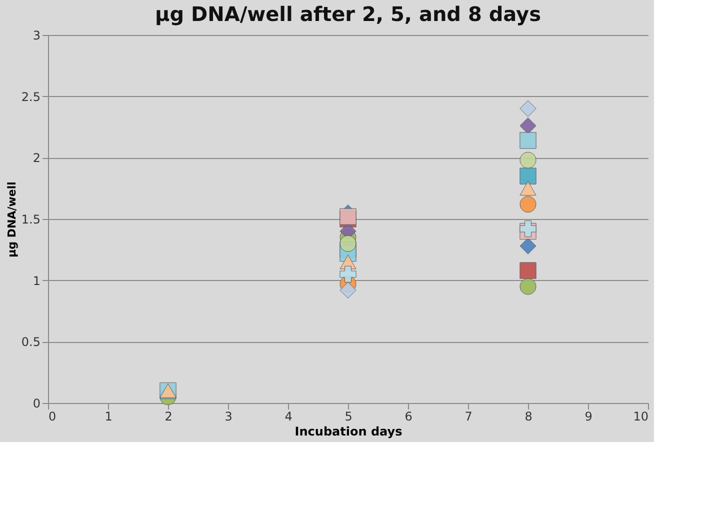 The width and height of the screenshot is (718, 510). What do you see at coordinates (468, 417) in the screenshot?
I see `x-tick-label: 7` at bounding box center [468, 417].